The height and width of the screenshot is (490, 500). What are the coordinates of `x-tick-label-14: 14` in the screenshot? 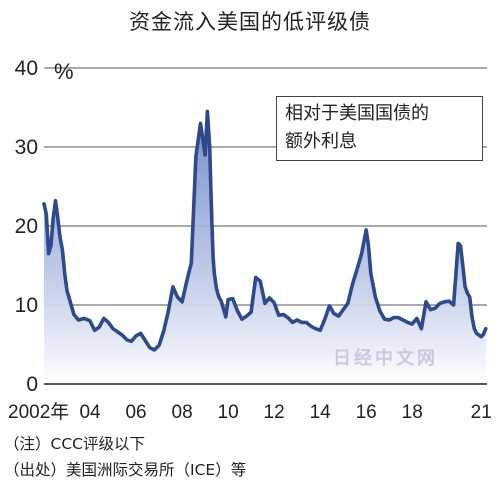 It's located at (321, 412).